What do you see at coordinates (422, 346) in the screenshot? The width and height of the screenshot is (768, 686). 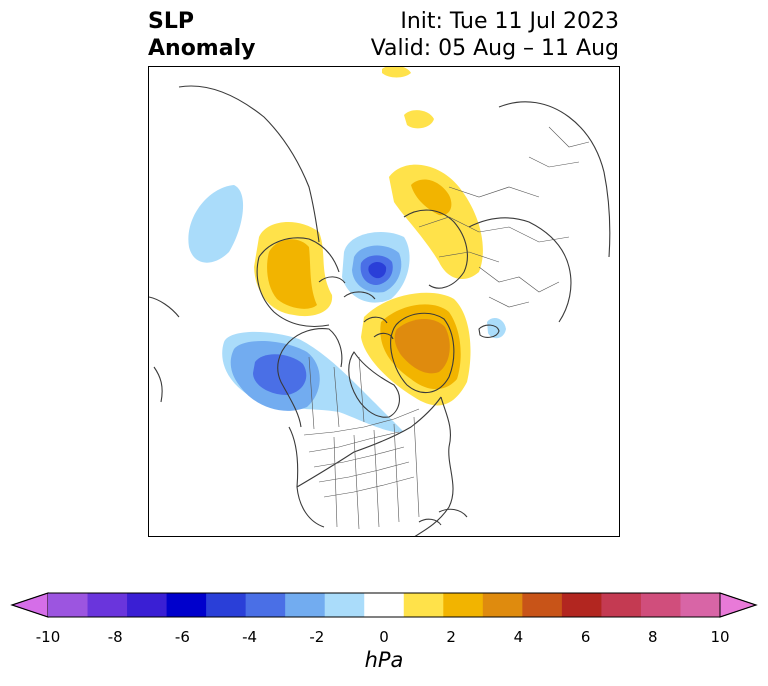 I see `anomaly-greenland-high-core` at bounding box center [422, 346].